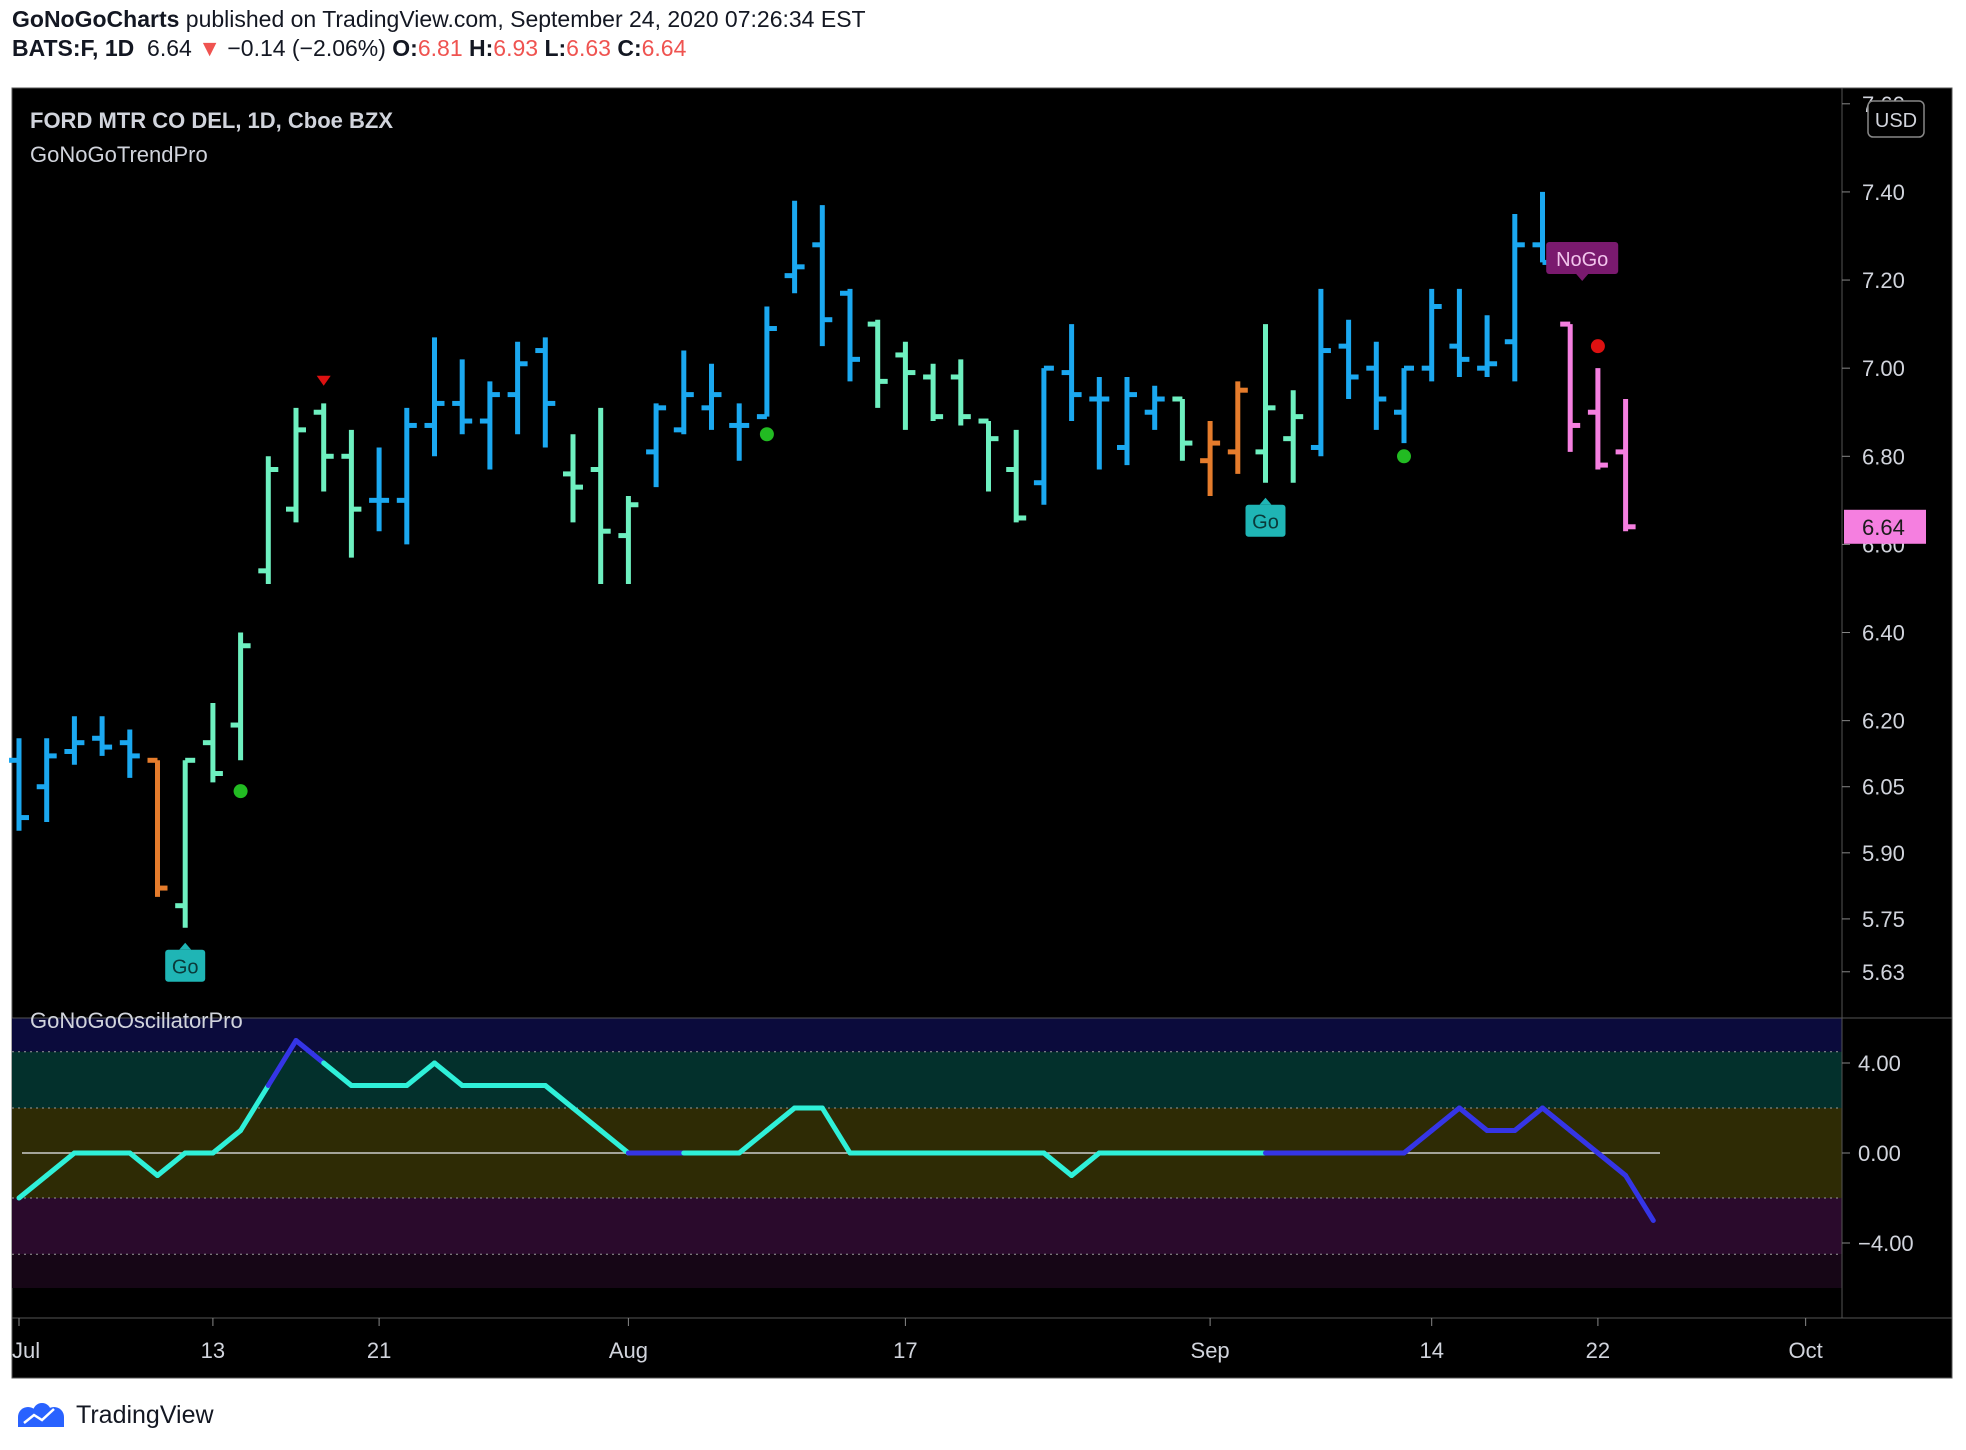 This screenshot has height=1450, width=1966. I want to click on currency-button: USD, so click(1896, 119).